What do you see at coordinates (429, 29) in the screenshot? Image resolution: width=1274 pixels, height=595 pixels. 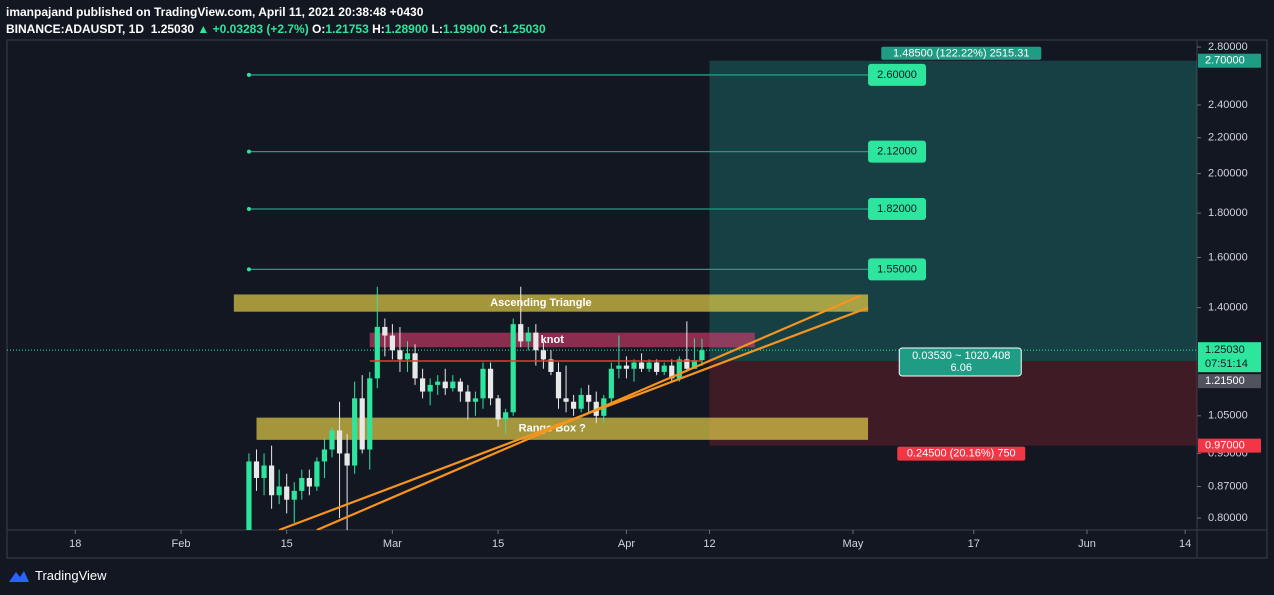 I see `ohlc: O:1.21753 H:1.28900 L:1.19900 C:1.25030` at bounding box center [429, 29].